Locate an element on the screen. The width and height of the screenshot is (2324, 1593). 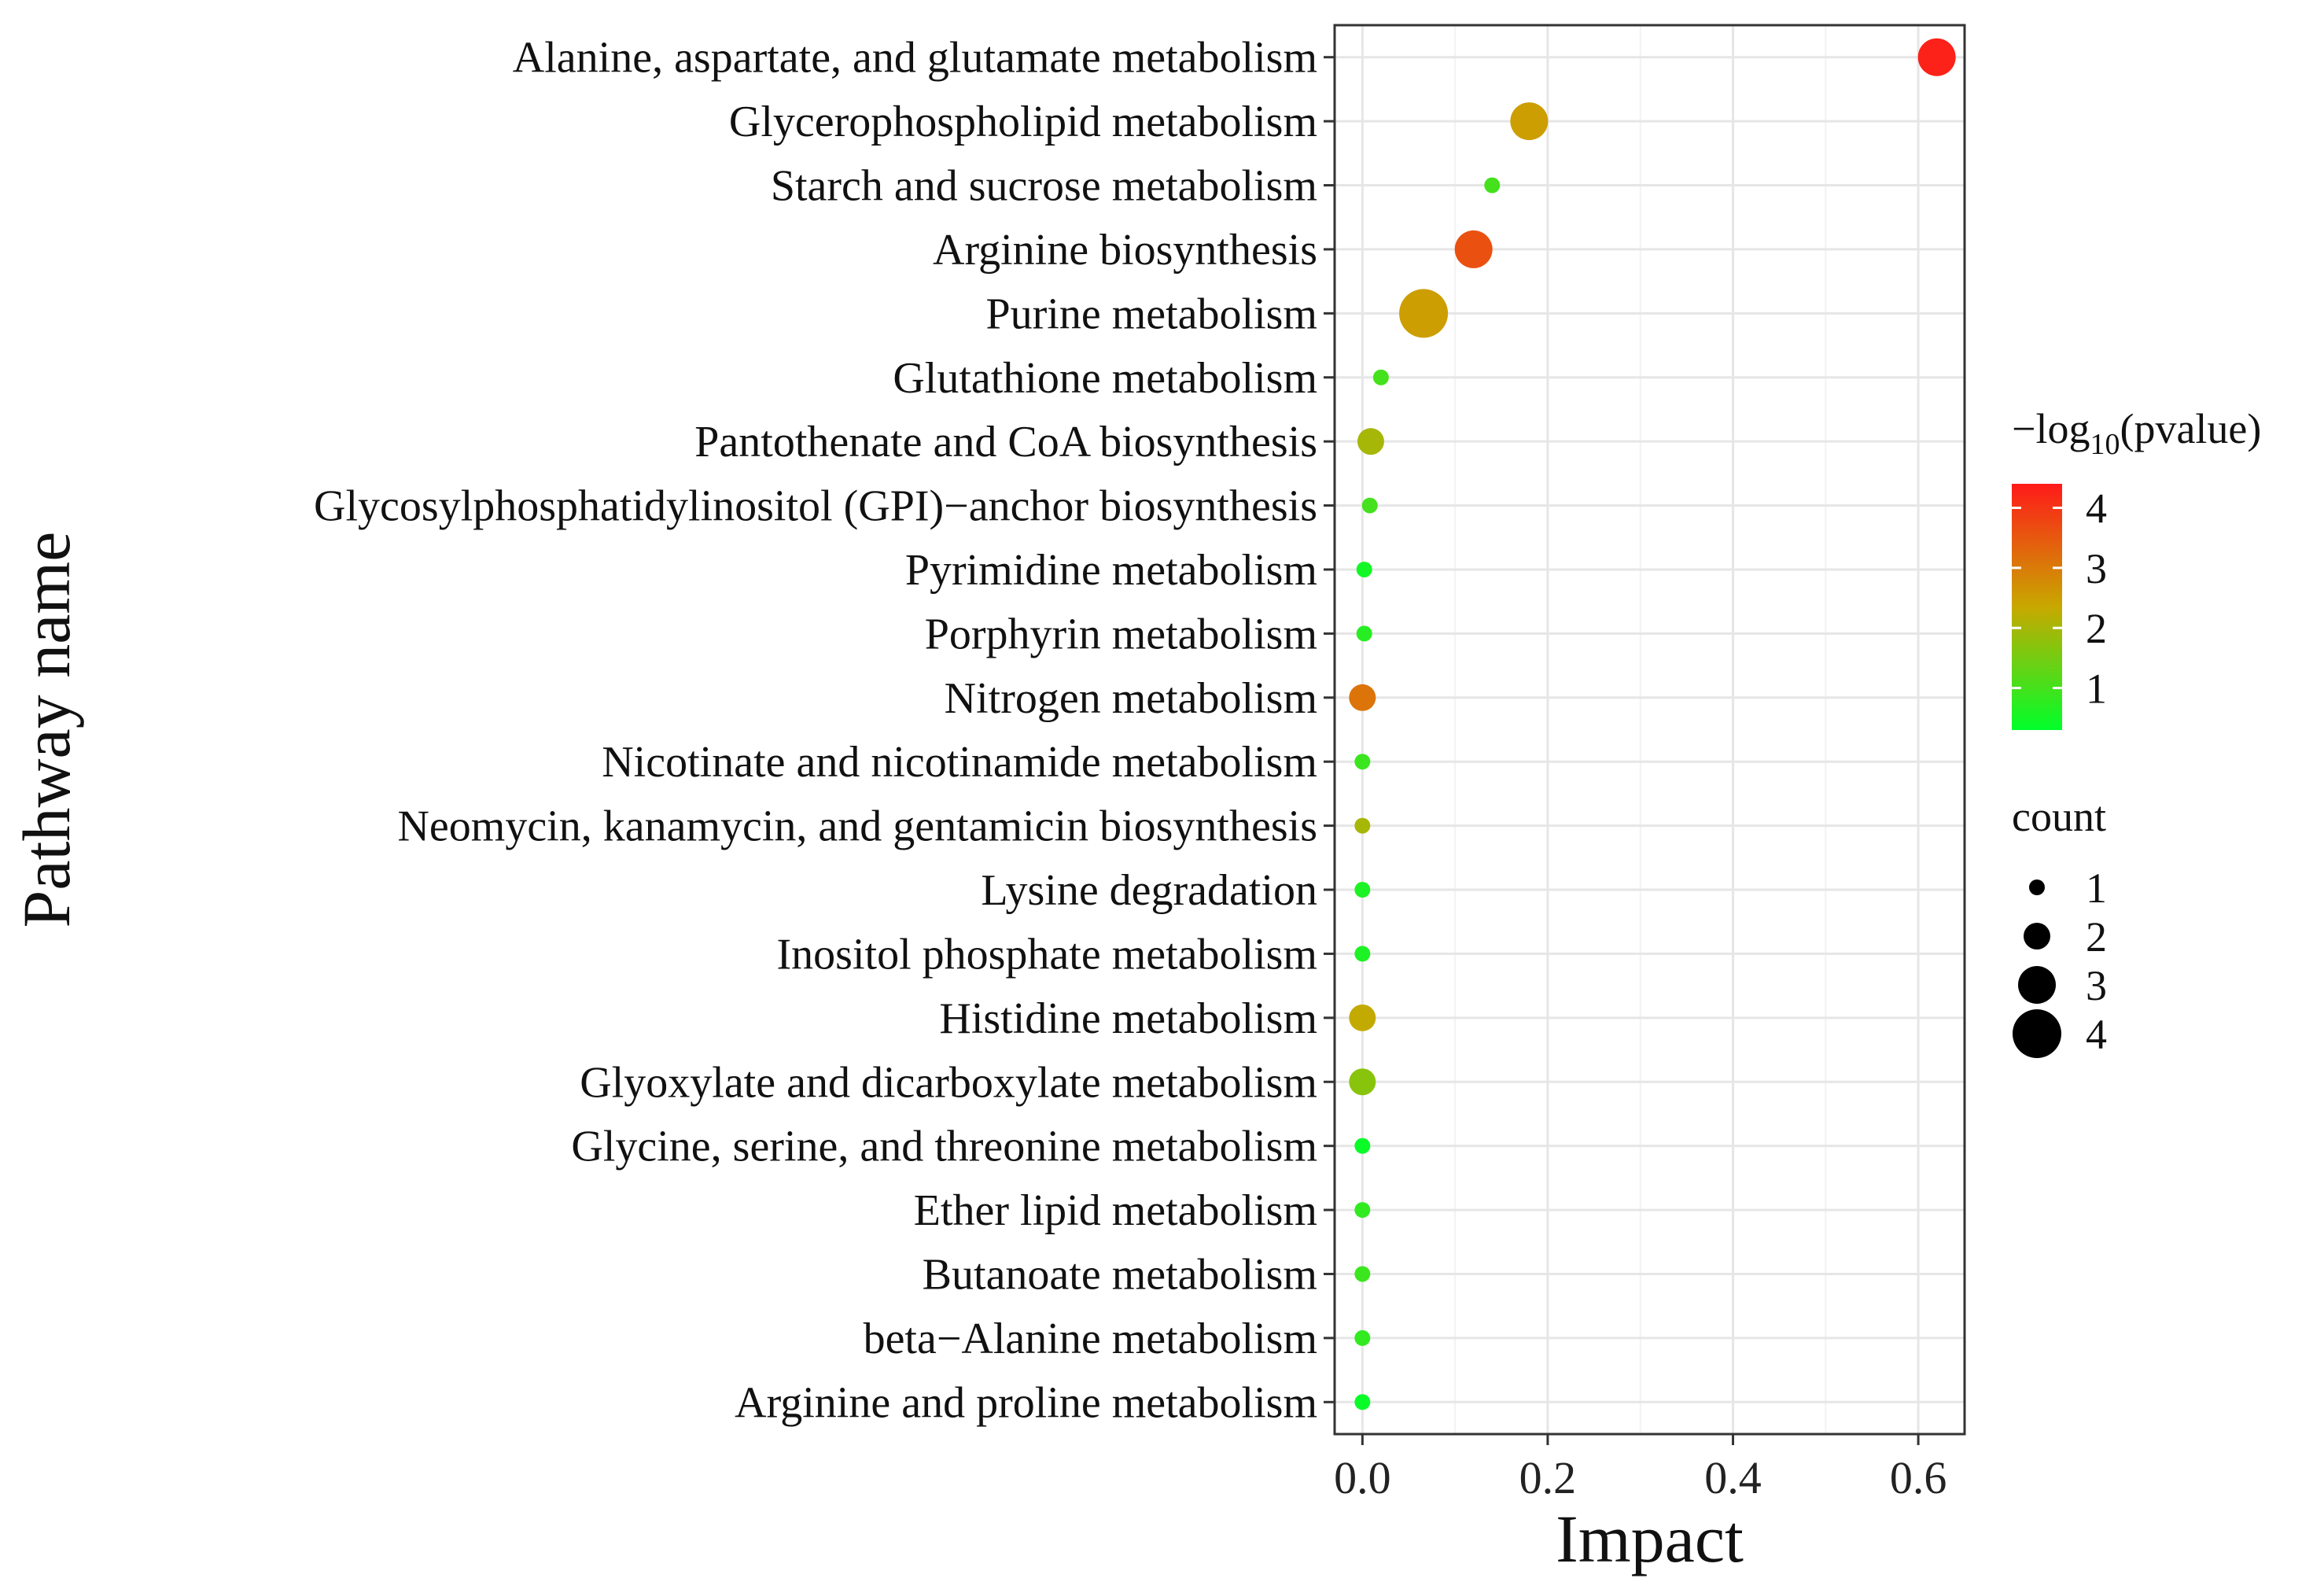
color-legend-title-subscript: 10 is located at coordinates (2105, 444).